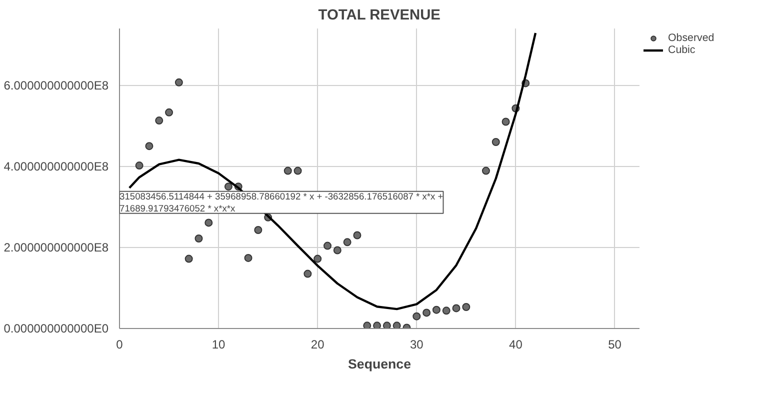 The width and height of the screenshot is (771, 412). Describe the element at coordinates (56, 247) in the screenshot. I see `y-tick-label: 2.000000000000E8` at that location.